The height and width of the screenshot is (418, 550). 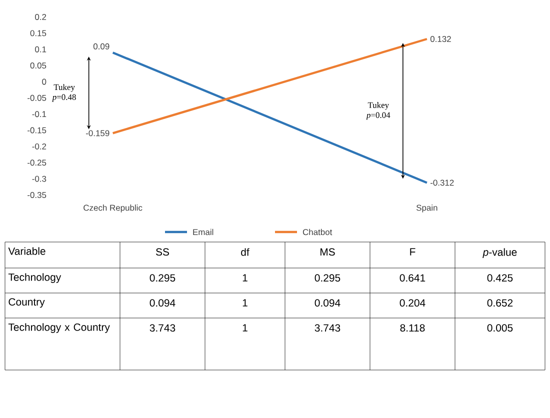 I want to click on text: Variable, so click(x=27, y=251).